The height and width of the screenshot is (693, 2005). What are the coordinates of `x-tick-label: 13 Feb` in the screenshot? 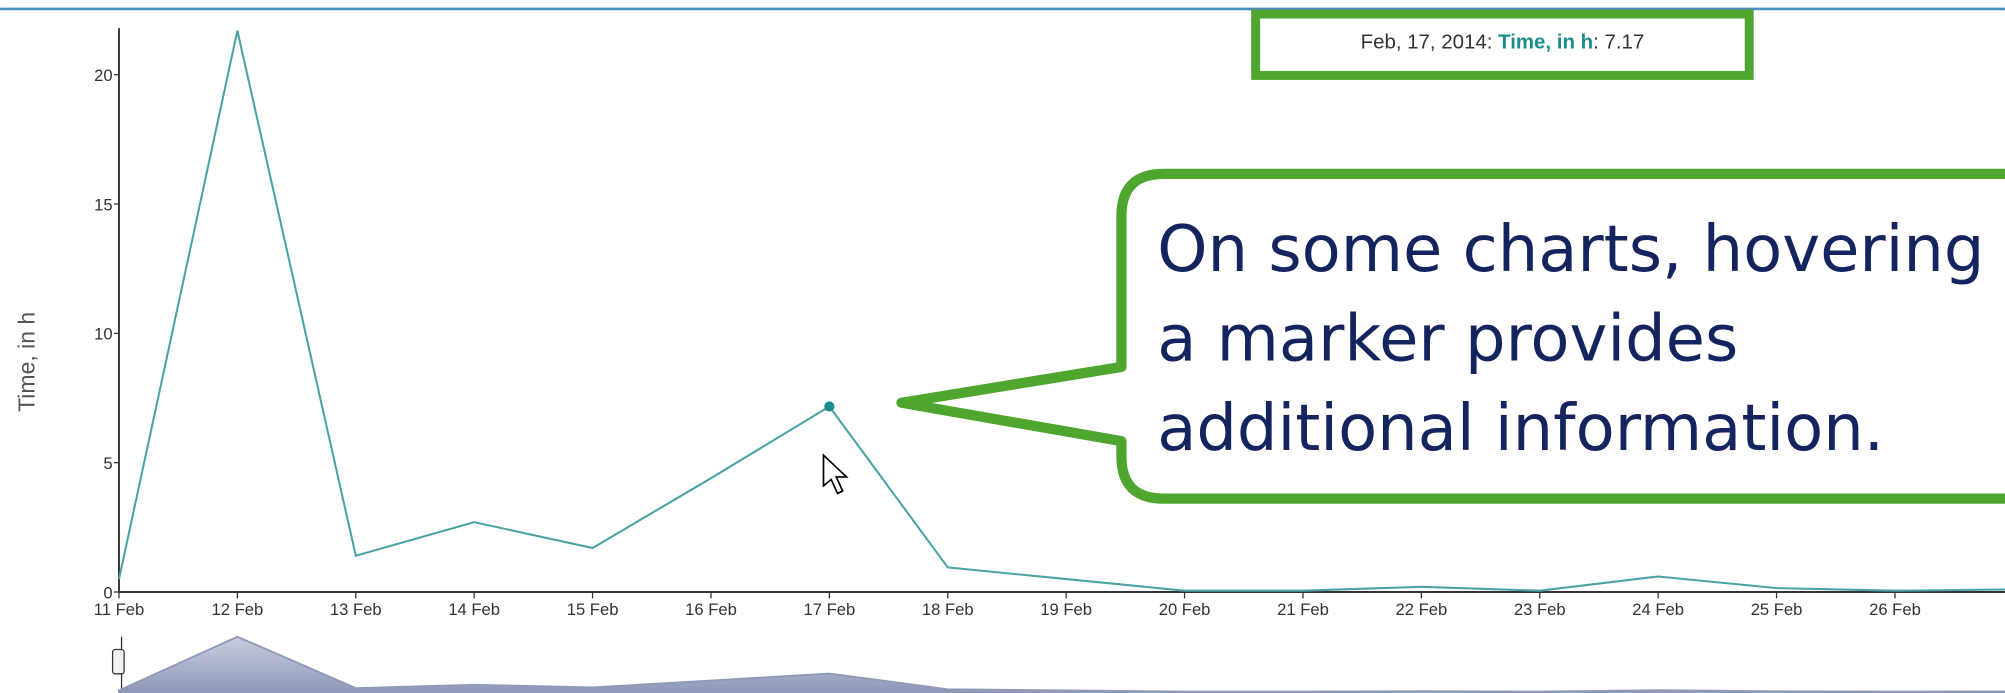 It's located at (356, 609).